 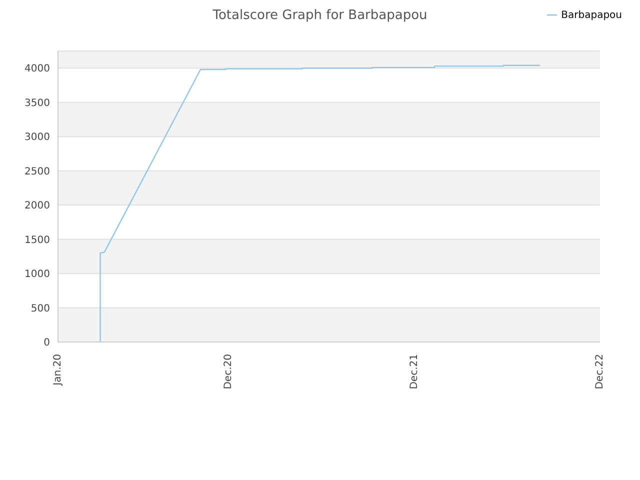 What do you see at coordinates (37, 138) in the screenshot?
I see `y-tick-label: 3000` at bounding box center [37, 138].